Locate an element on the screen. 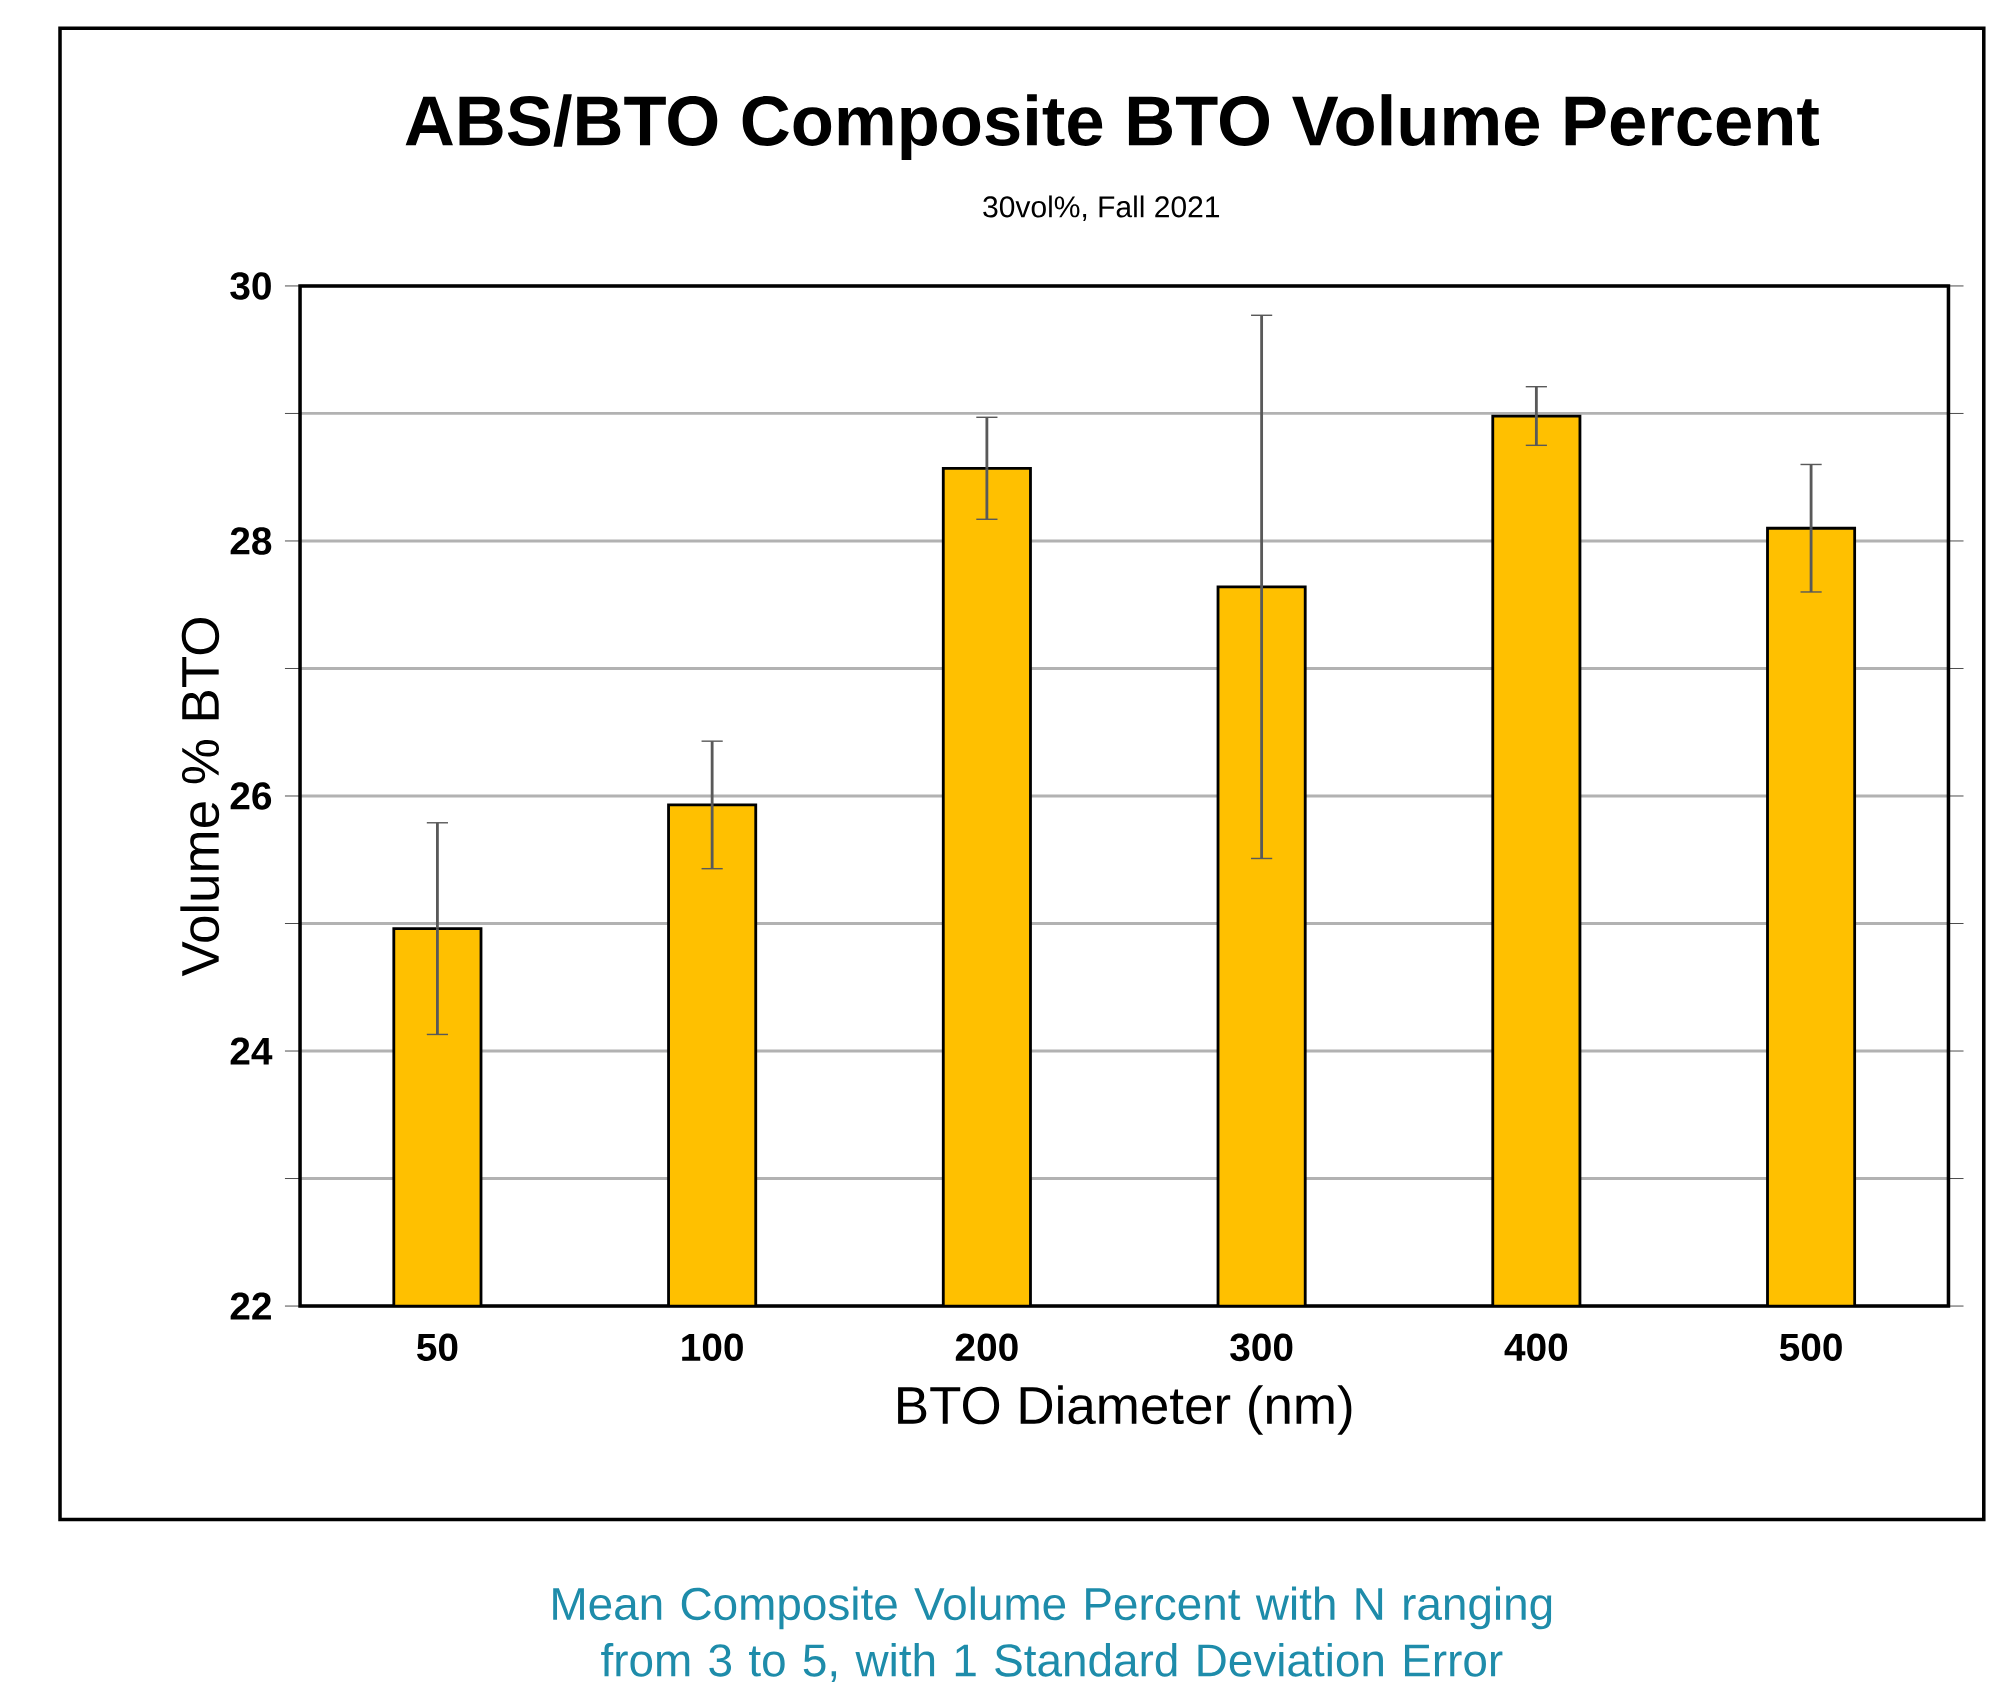  y-tick-label: 22 is located at coordinates (250, 1306).